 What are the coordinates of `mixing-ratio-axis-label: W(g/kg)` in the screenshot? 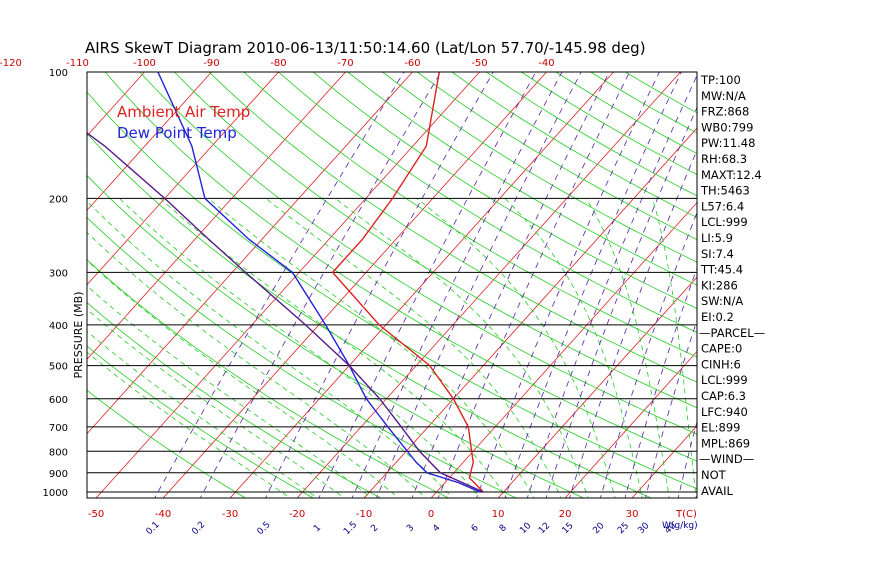 It's located at (680, 526).